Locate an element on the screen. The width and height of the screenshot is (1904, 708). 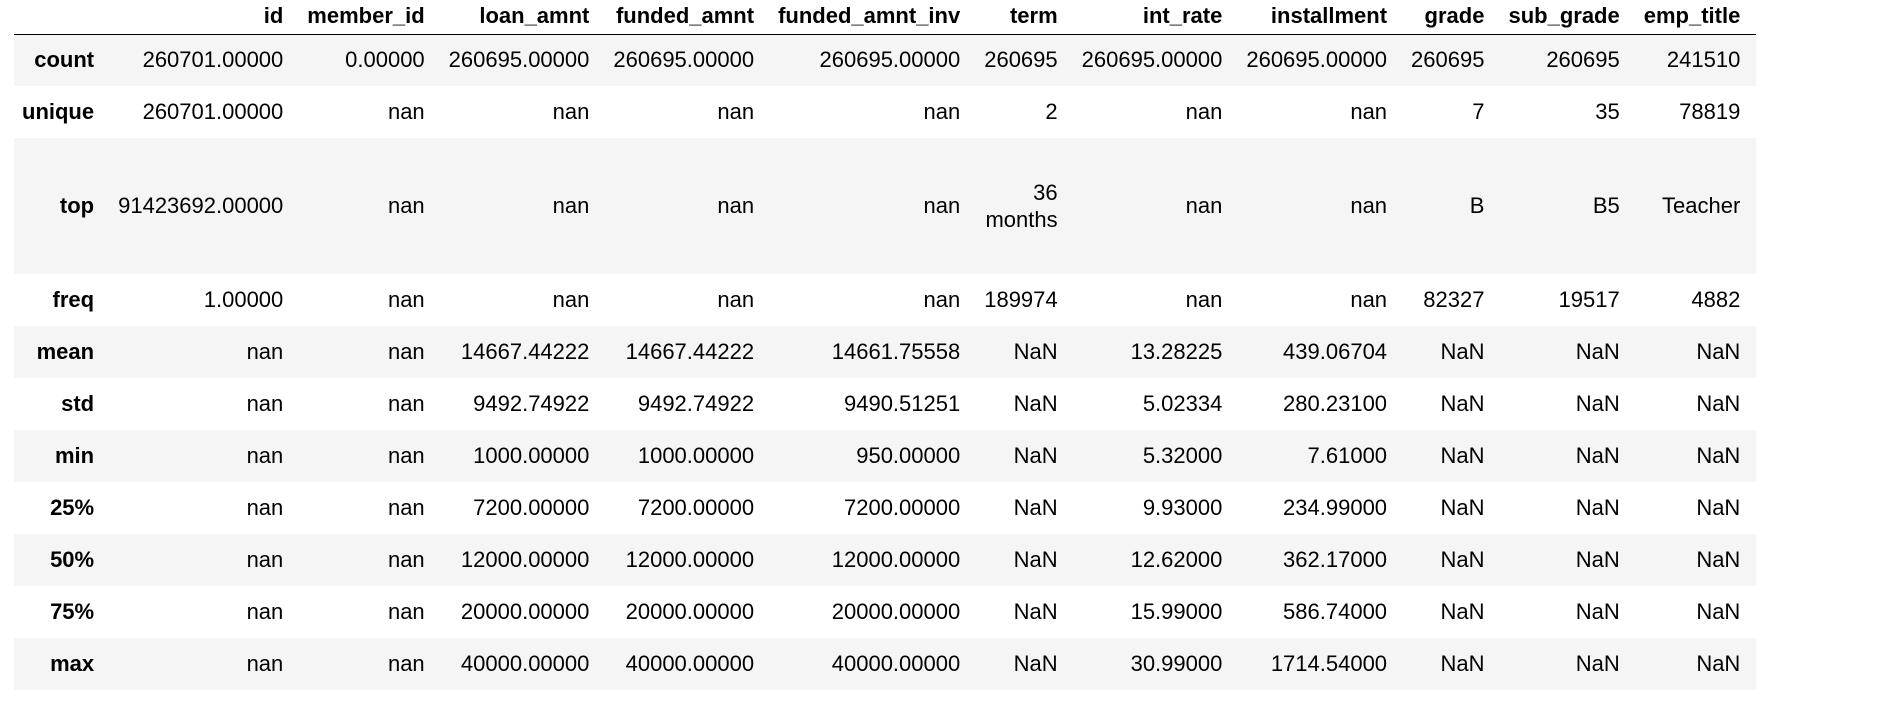
column-header-installment: installment is located at coordinates (1321, 17).